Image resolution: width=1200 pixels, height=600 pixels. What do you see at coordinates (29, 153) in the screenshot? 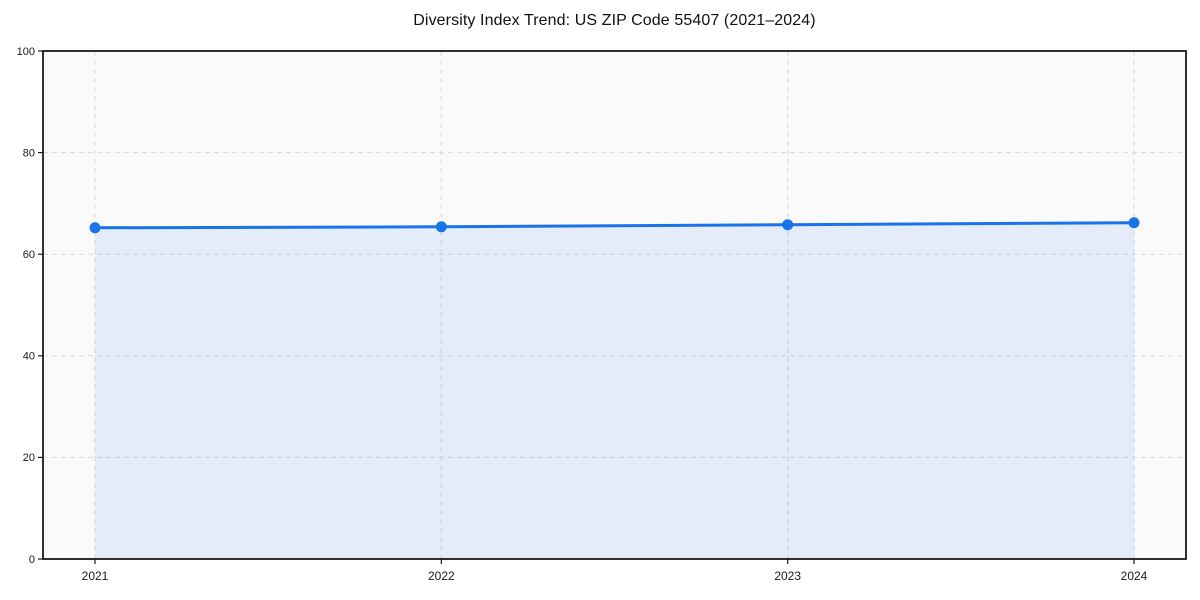
I see `y-tick-label: 80` at bounding box center [29, 153].